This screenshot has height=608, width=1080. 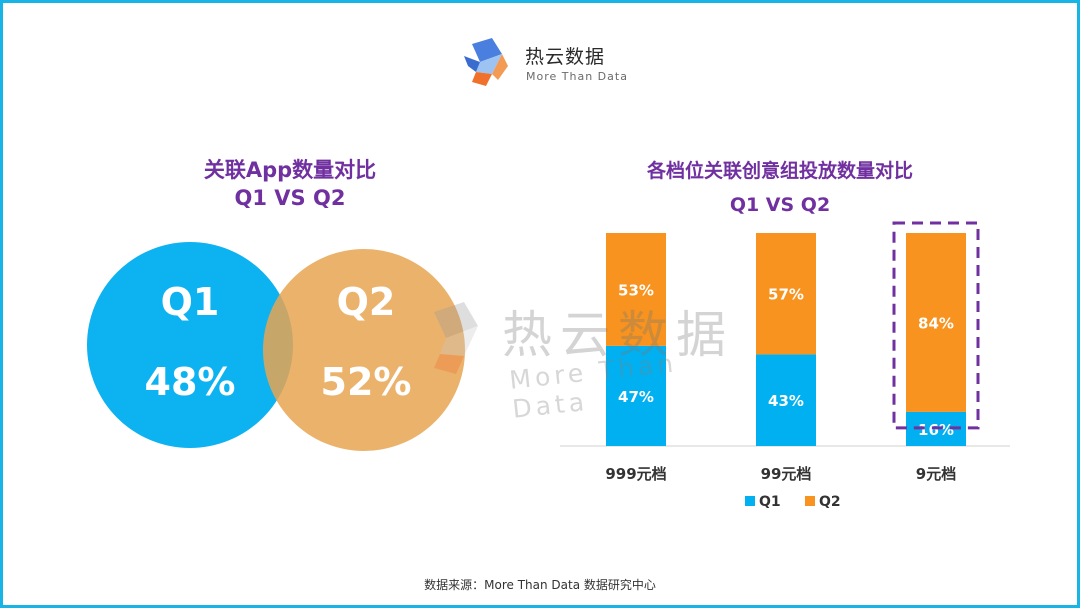 What do you see at coordinates (190, 382) in the screenshot?
I see `venn-q1-value: 48%` at bounding box center [190, 382].